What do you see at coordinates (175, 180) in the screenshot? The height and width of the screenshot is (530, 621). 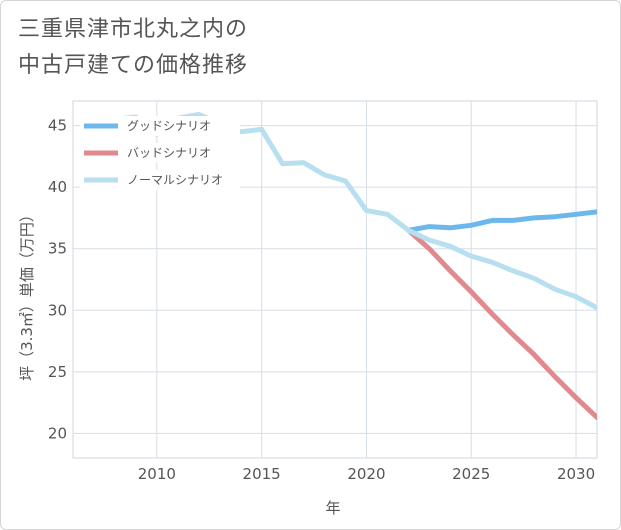 I see `legend-label-3: ノーマルシナリオ` at bounding box center [175, 180].